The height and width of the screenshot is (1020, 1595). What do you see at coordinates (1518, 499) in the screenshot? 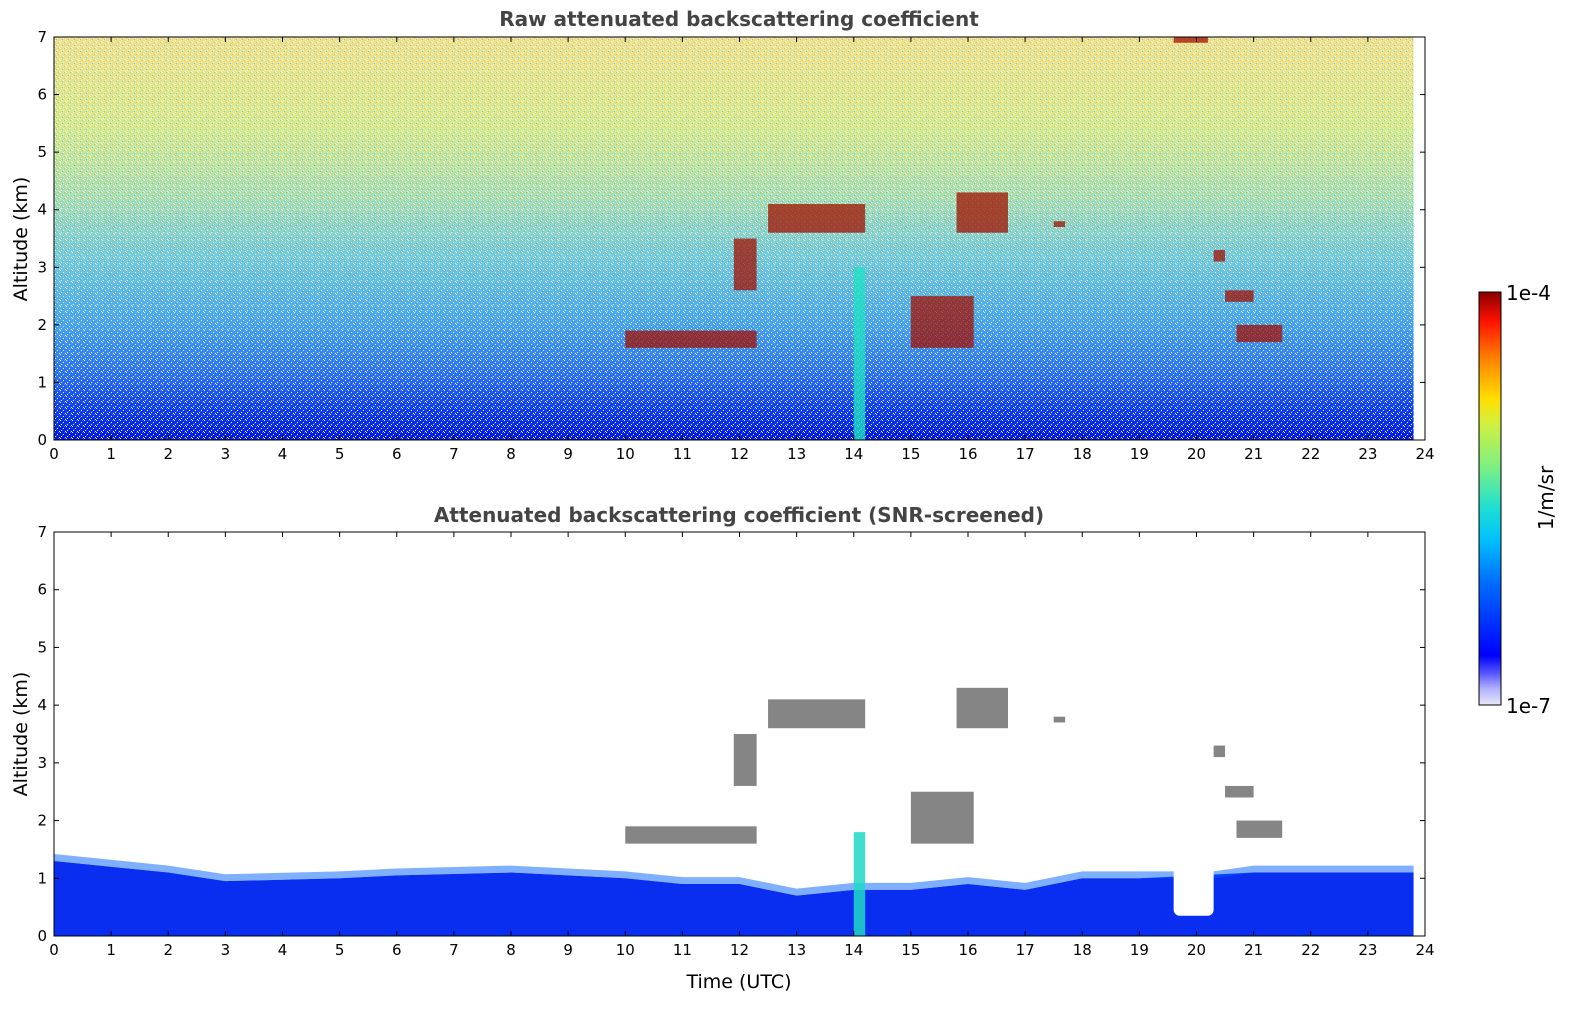
I see `colorbar: 1e-4 1e-7 1/m/sr` at bounding box center [1518, 499].